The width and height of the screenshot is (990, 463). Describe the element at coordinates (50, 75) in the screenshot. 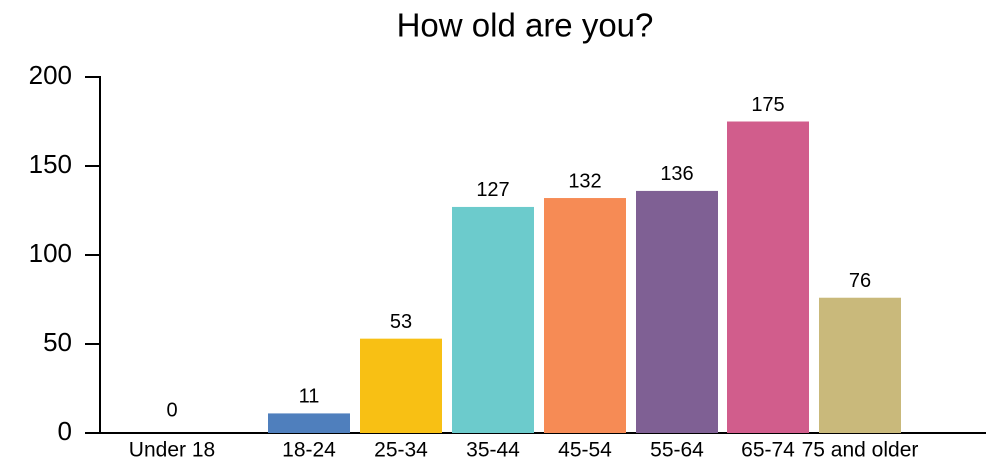

I see `y-tick-label: 200` at that location.